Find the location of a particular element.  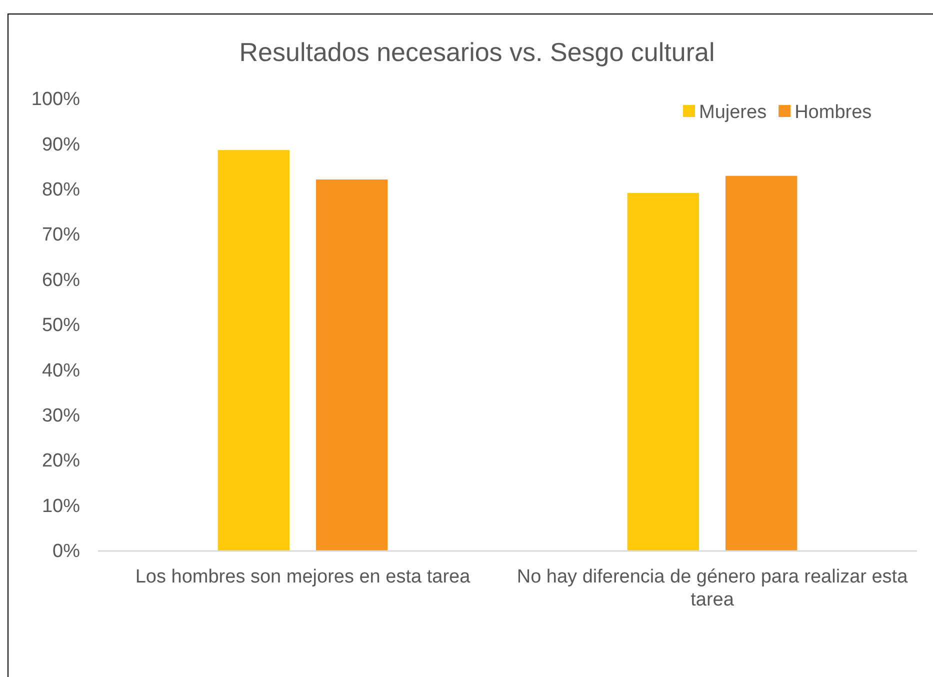

y-tick-label: 0% is located at coordinates (66, 551).